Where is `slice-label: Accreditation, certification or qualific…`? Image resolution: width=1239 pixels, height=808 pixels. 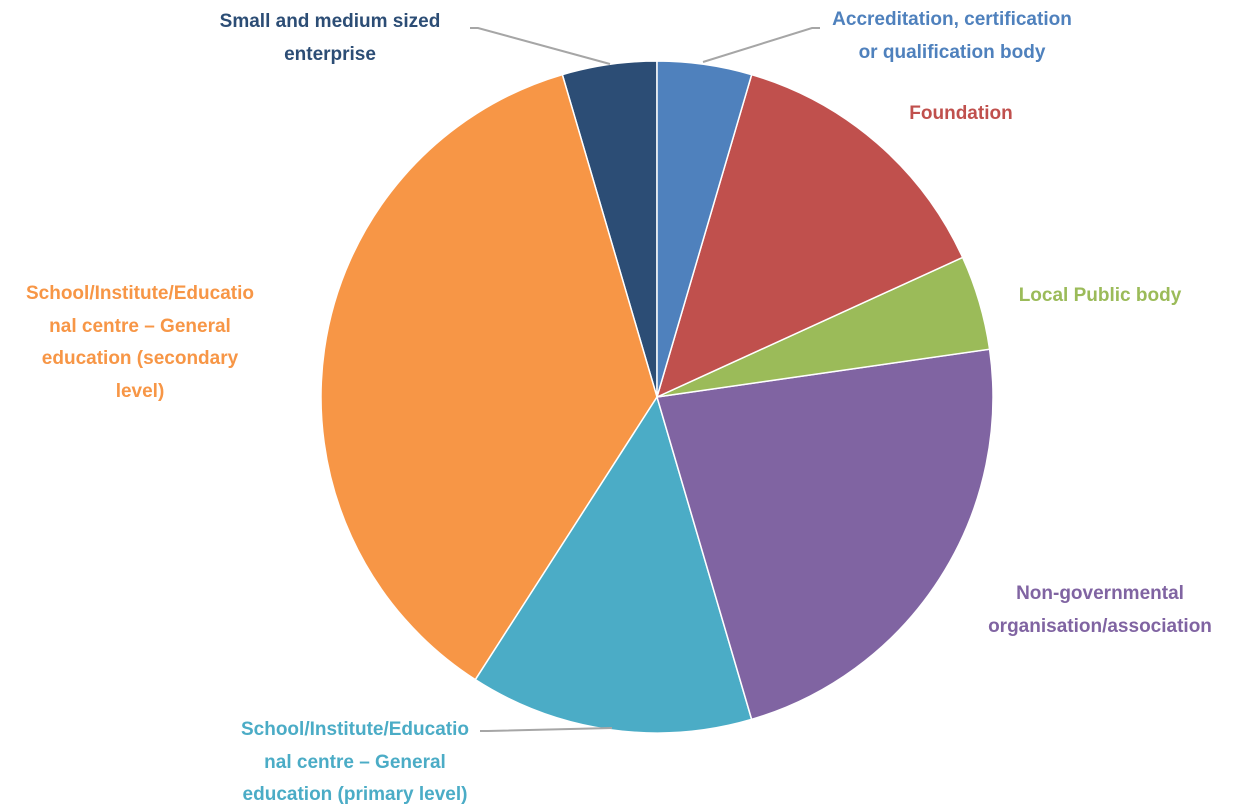
slice-label: Accreditation, certification or qualific… is located at coordinates (952, 36).